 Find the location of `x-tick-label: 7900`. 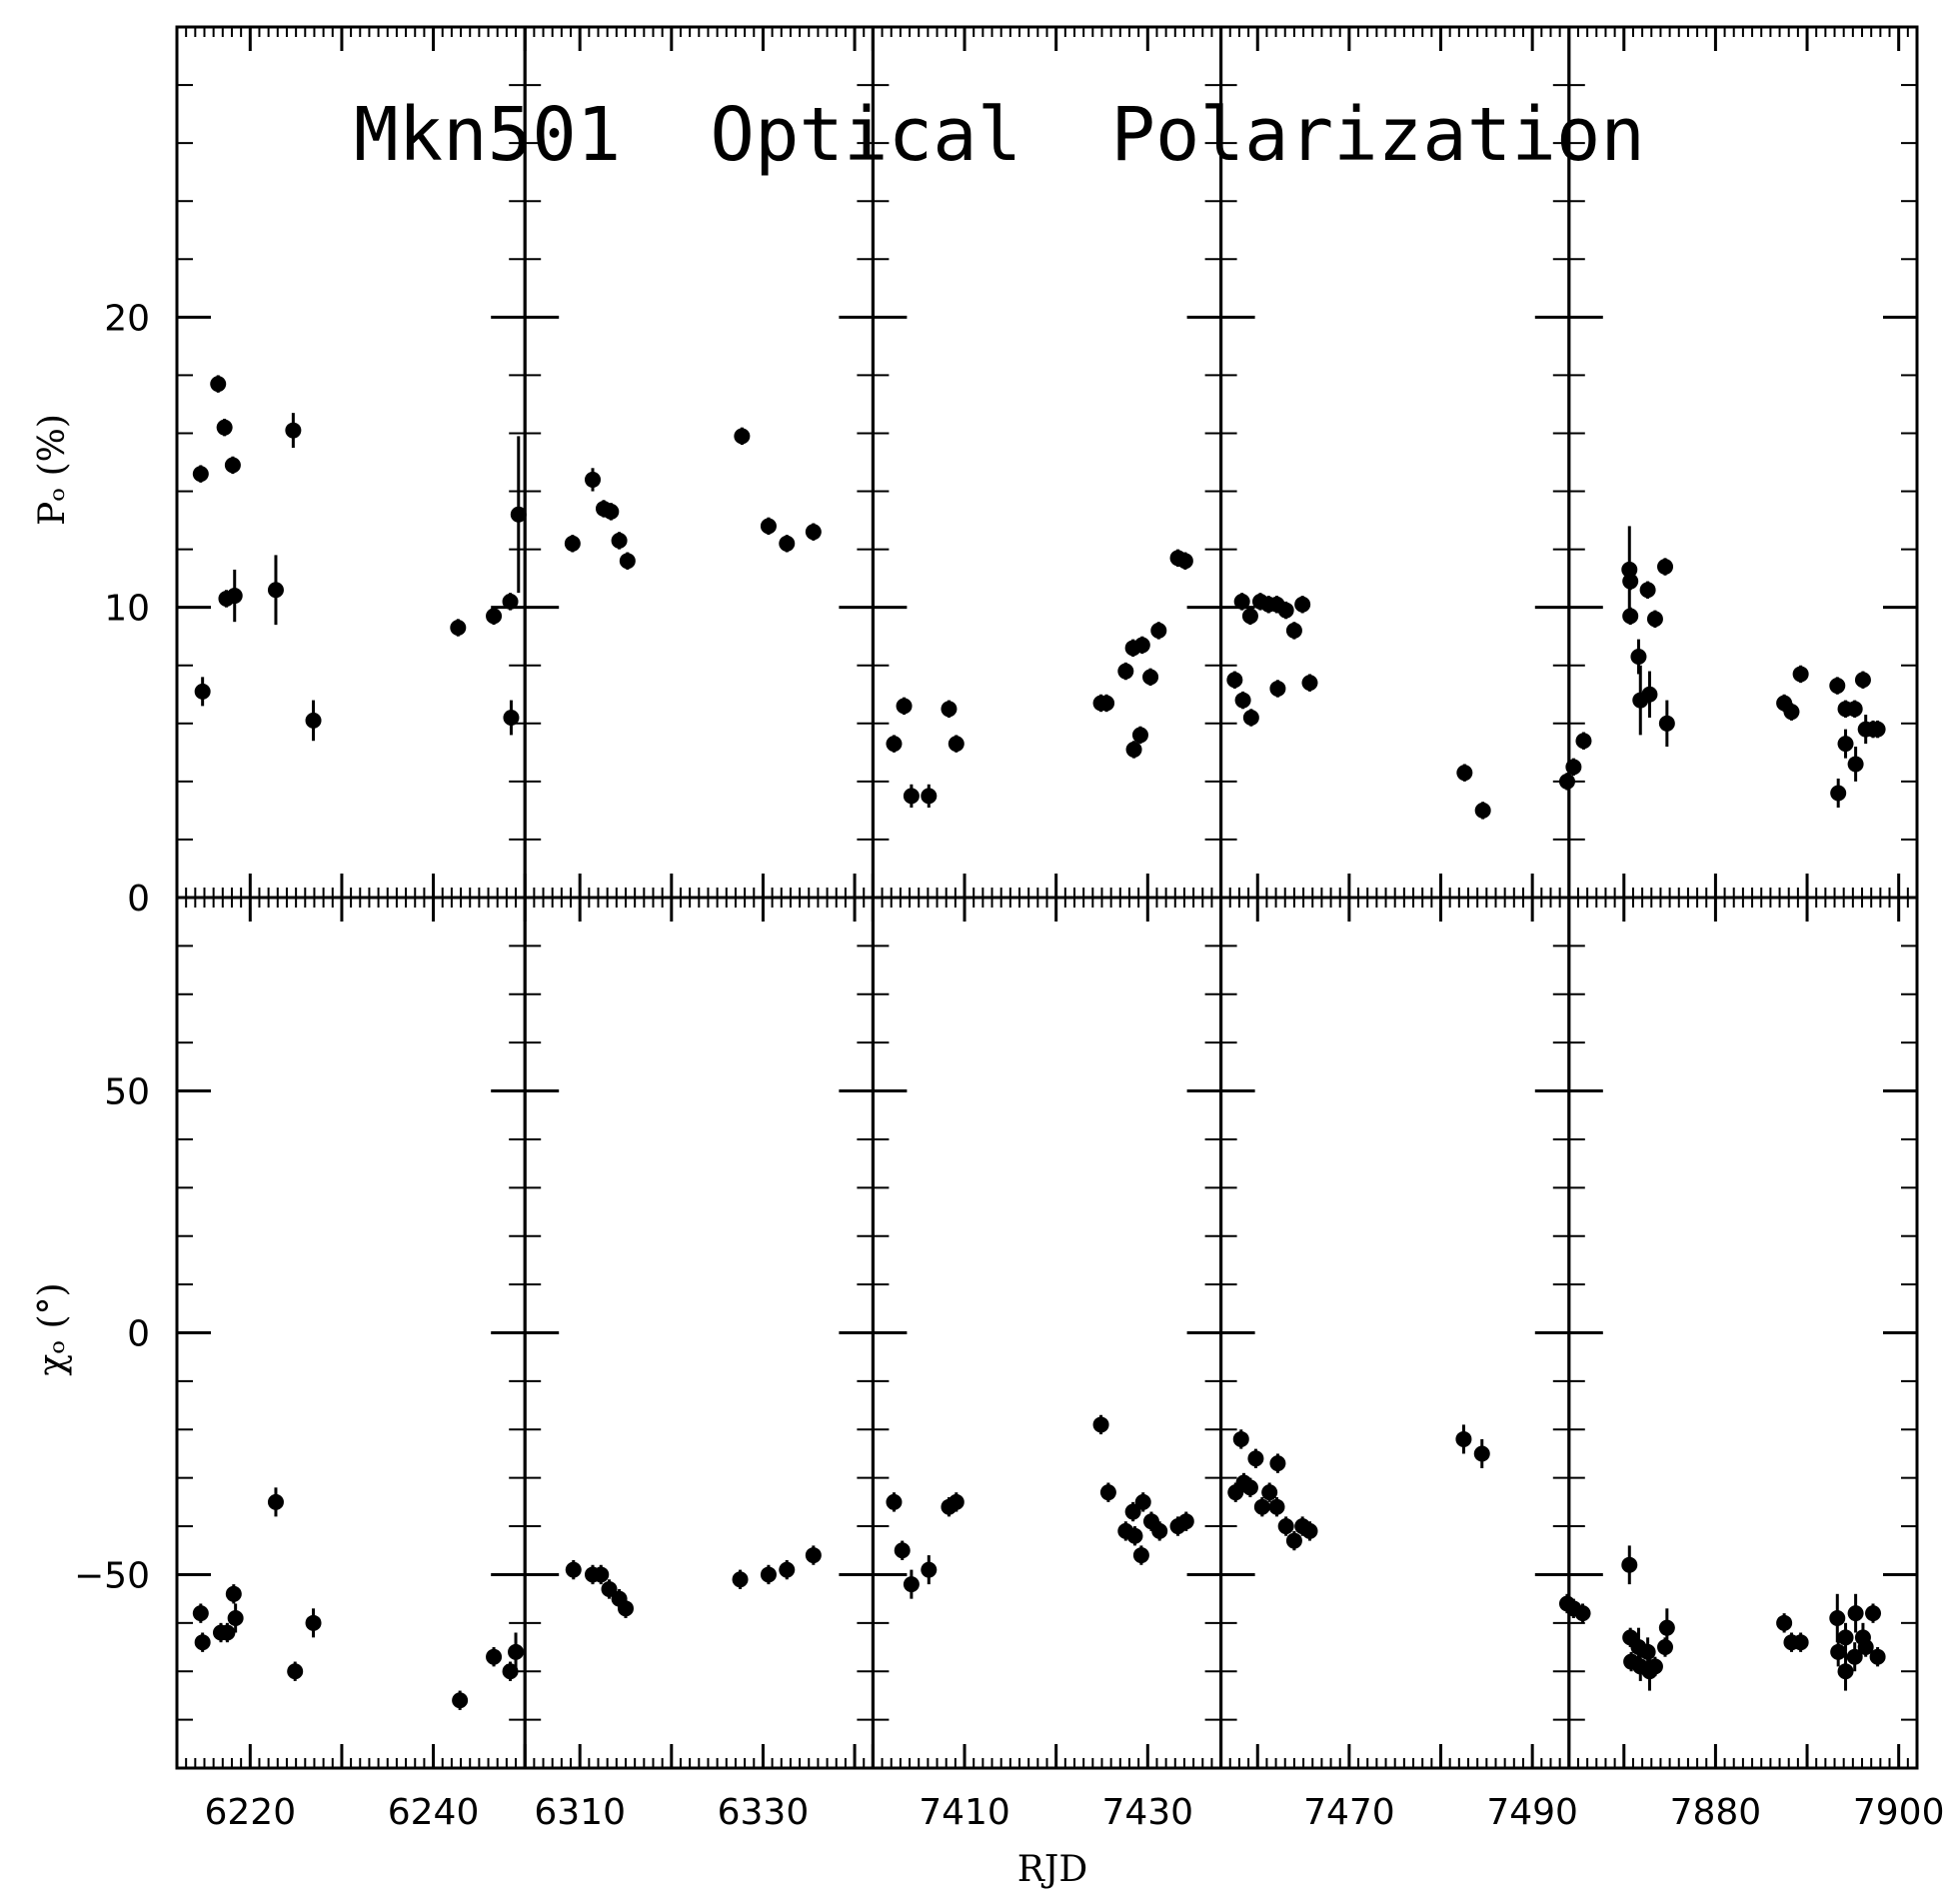

x-tick-label: 7900 is located at coordinates (1899, 1812).